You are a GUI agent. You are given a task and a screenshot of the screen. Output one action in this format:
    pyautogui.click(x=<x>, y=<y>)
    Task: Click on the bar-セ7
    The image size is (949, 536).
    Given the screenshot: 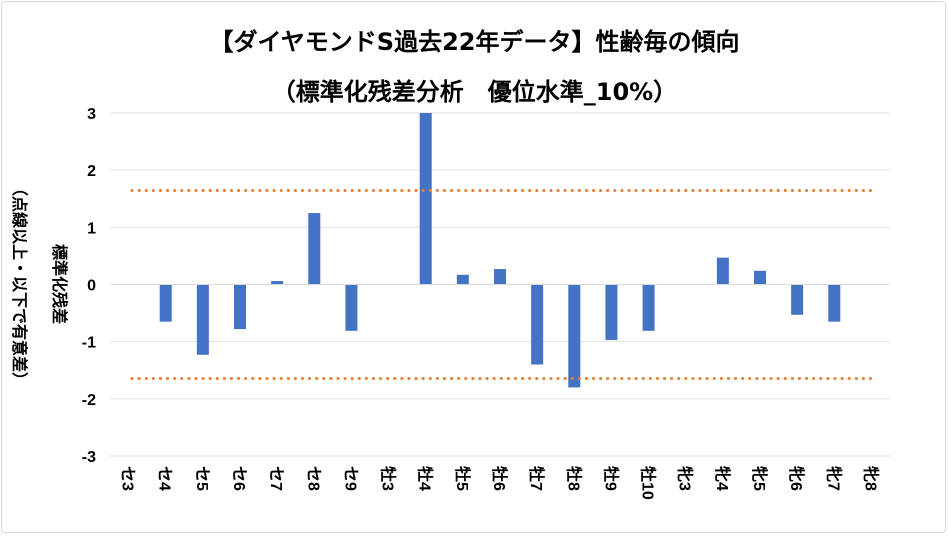 What is the action you would take?
    pyautogui.click(x=277, y=283)
    